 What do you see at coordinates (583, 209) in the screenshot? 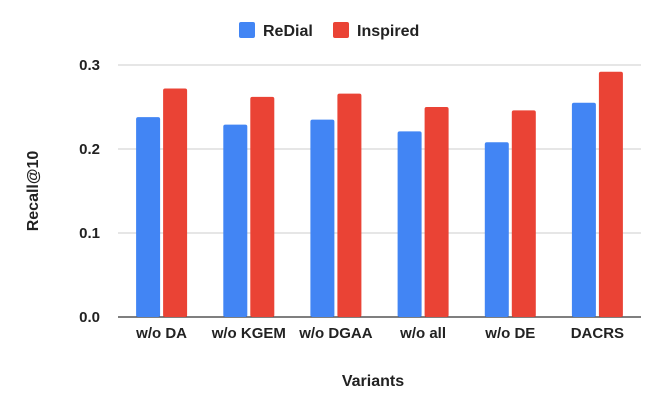
I see `bar-redial-dacrs` at bounding box center [583, 209].